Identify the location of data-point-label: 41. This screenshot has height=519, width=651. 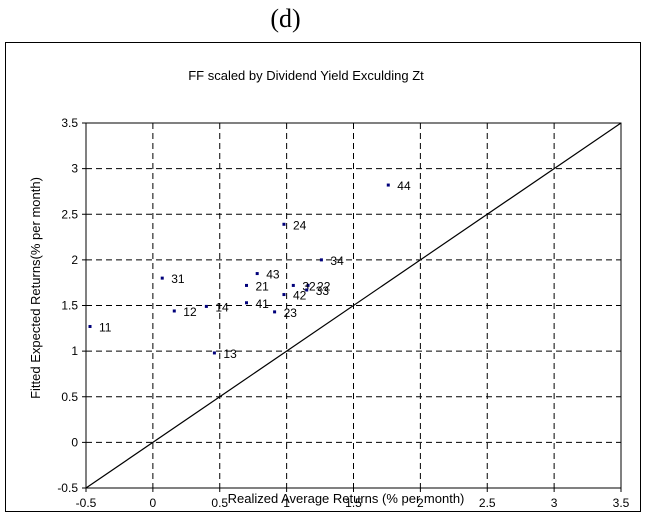
(263, 304).